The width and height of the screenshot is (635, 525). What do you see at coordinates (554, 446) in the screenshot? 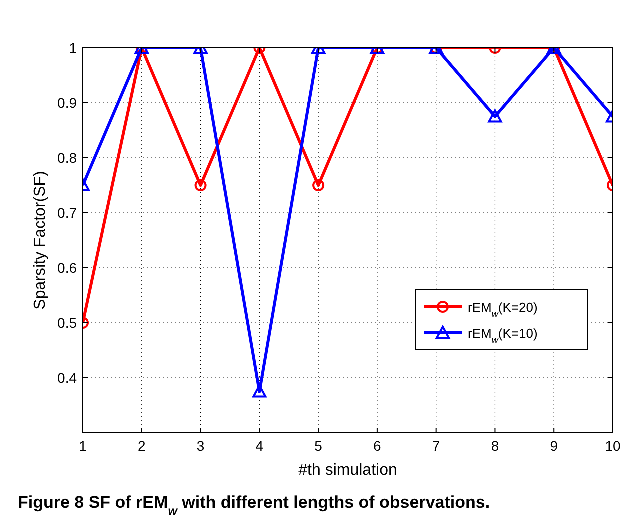
I see `x-tick-label: 9` at bounding box center [554, 446].